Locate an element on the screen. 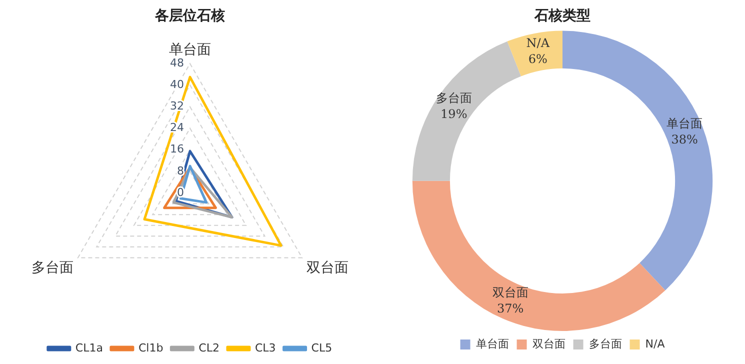 The width and height of the screenshot is (745, 364). legend-label: CL1a is located at coordinates (89, 347).